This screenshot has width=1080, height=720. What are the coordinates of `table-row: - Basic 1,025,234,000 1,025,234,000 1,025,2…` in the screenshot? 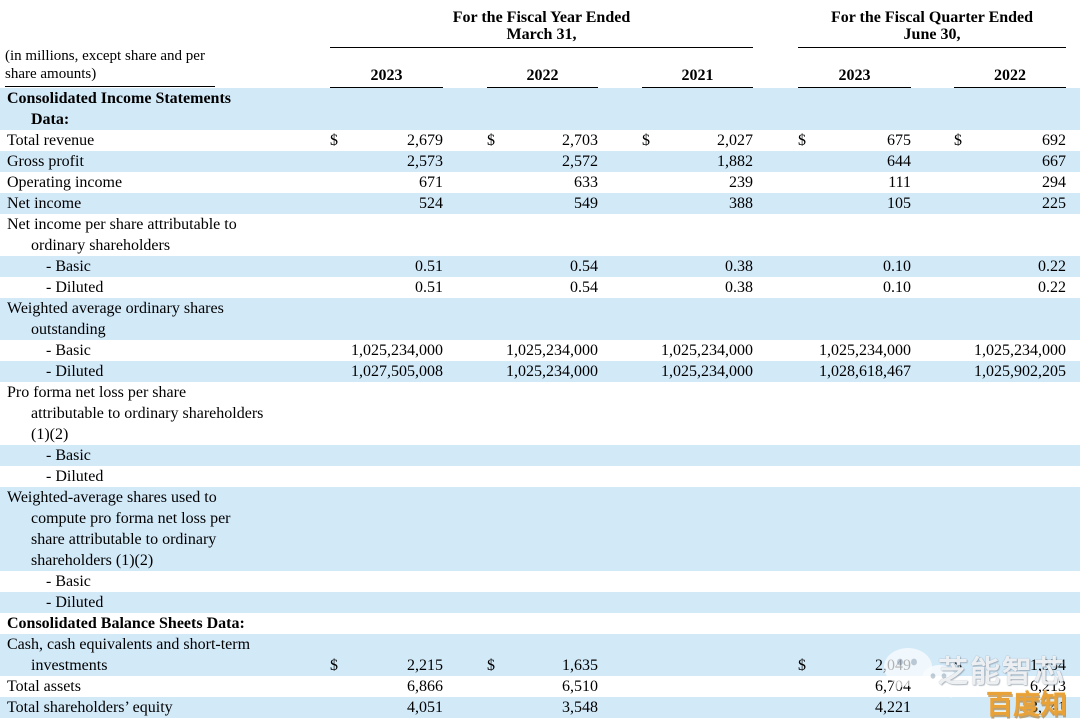 It's located at (540, 350).